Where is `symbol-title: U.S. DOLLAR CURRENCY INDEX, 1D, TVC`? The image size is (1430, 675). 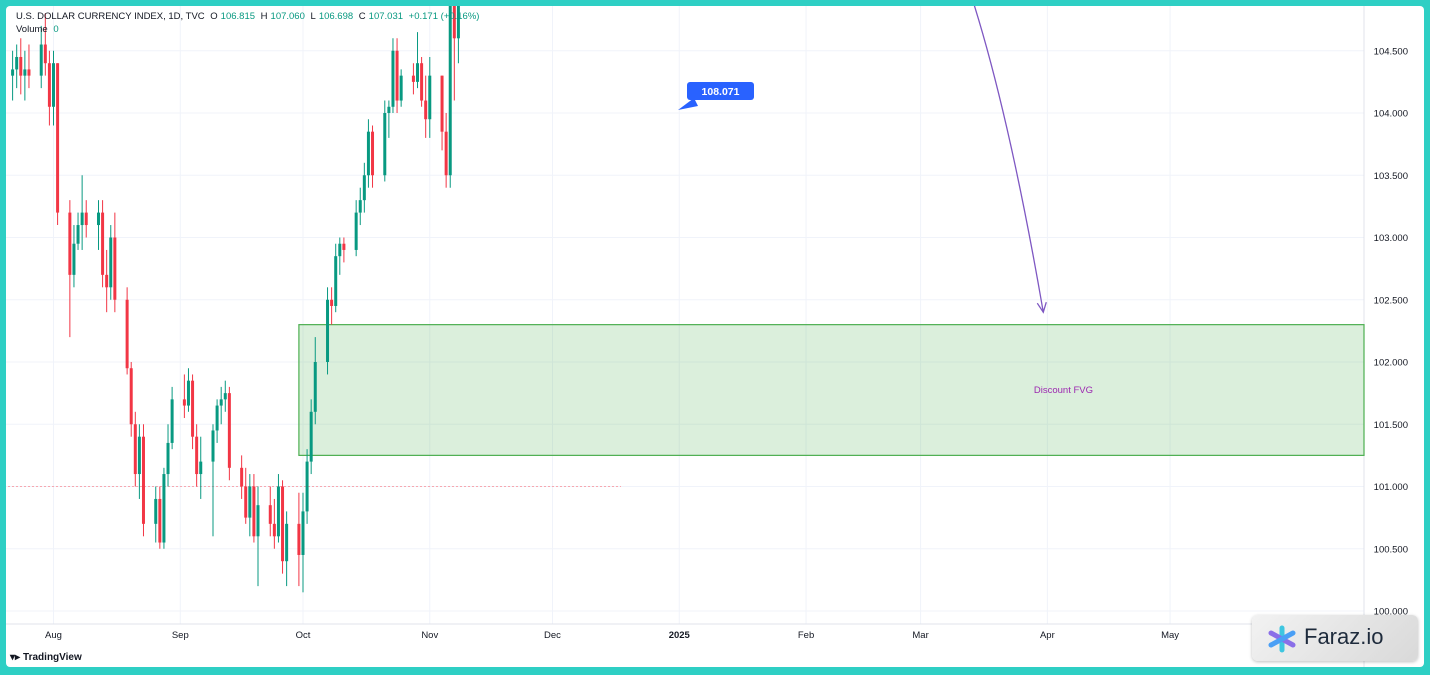
symbol-title: U.S. DOLLAR CURRENCY INDEX, 1D, TVC is located at coordinates (110, 16).